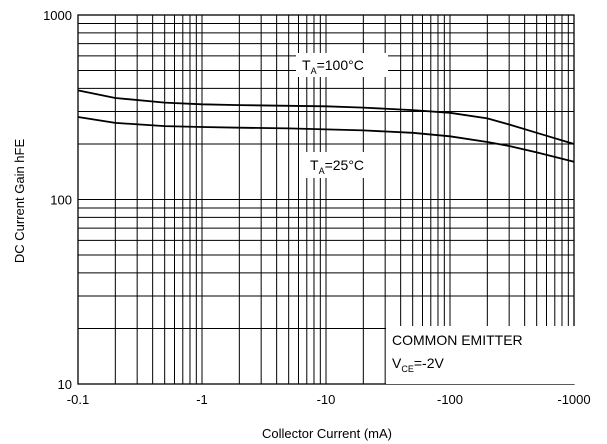  Describe the element at coordinates (429, 363) in the screenshot. I see `legend-box-line2-rest: =-2V` at that location.